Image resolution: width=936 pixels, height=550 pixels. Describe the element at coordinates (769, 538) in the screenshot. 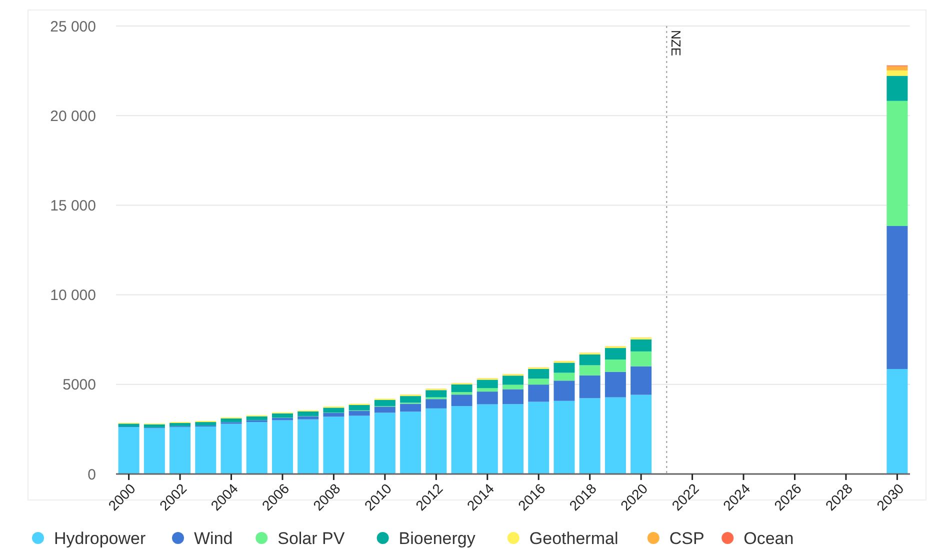

I see `legend-label: Ocean` at that location.